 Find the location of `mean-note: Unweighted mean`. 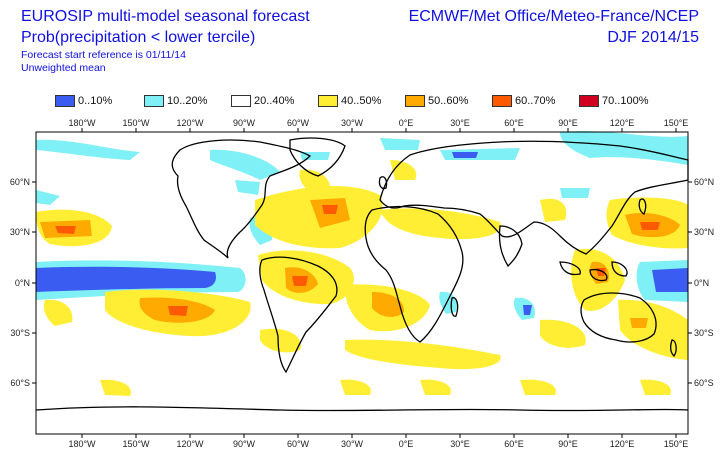

mean-note: Unweighted mean is located at coordinates (63, 68).